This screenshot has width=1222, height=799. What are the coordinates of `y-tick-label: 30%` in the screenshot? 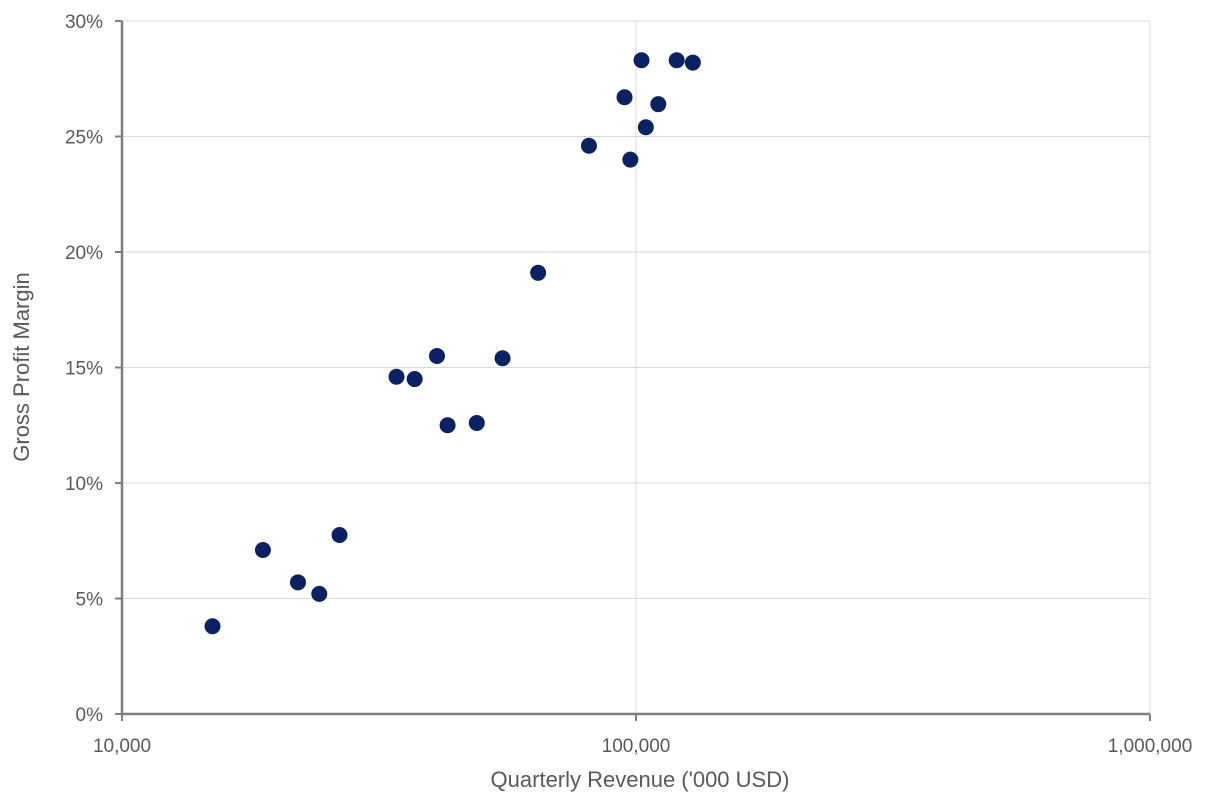 It's located at (84, 22).